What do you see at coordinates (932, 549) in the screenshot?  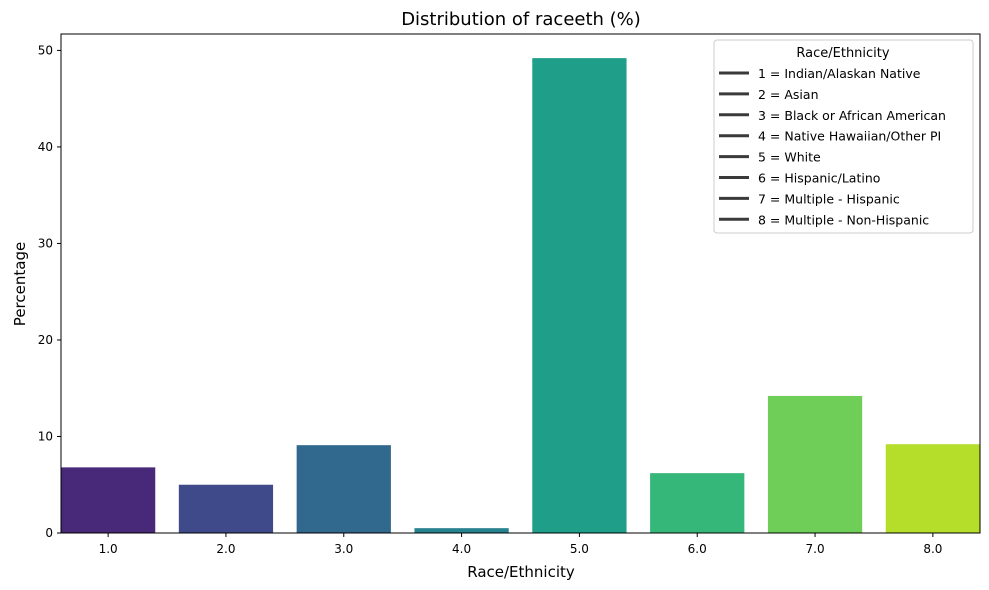 I see `x-tick-label: 8.0` at bounding box center [932, 549].